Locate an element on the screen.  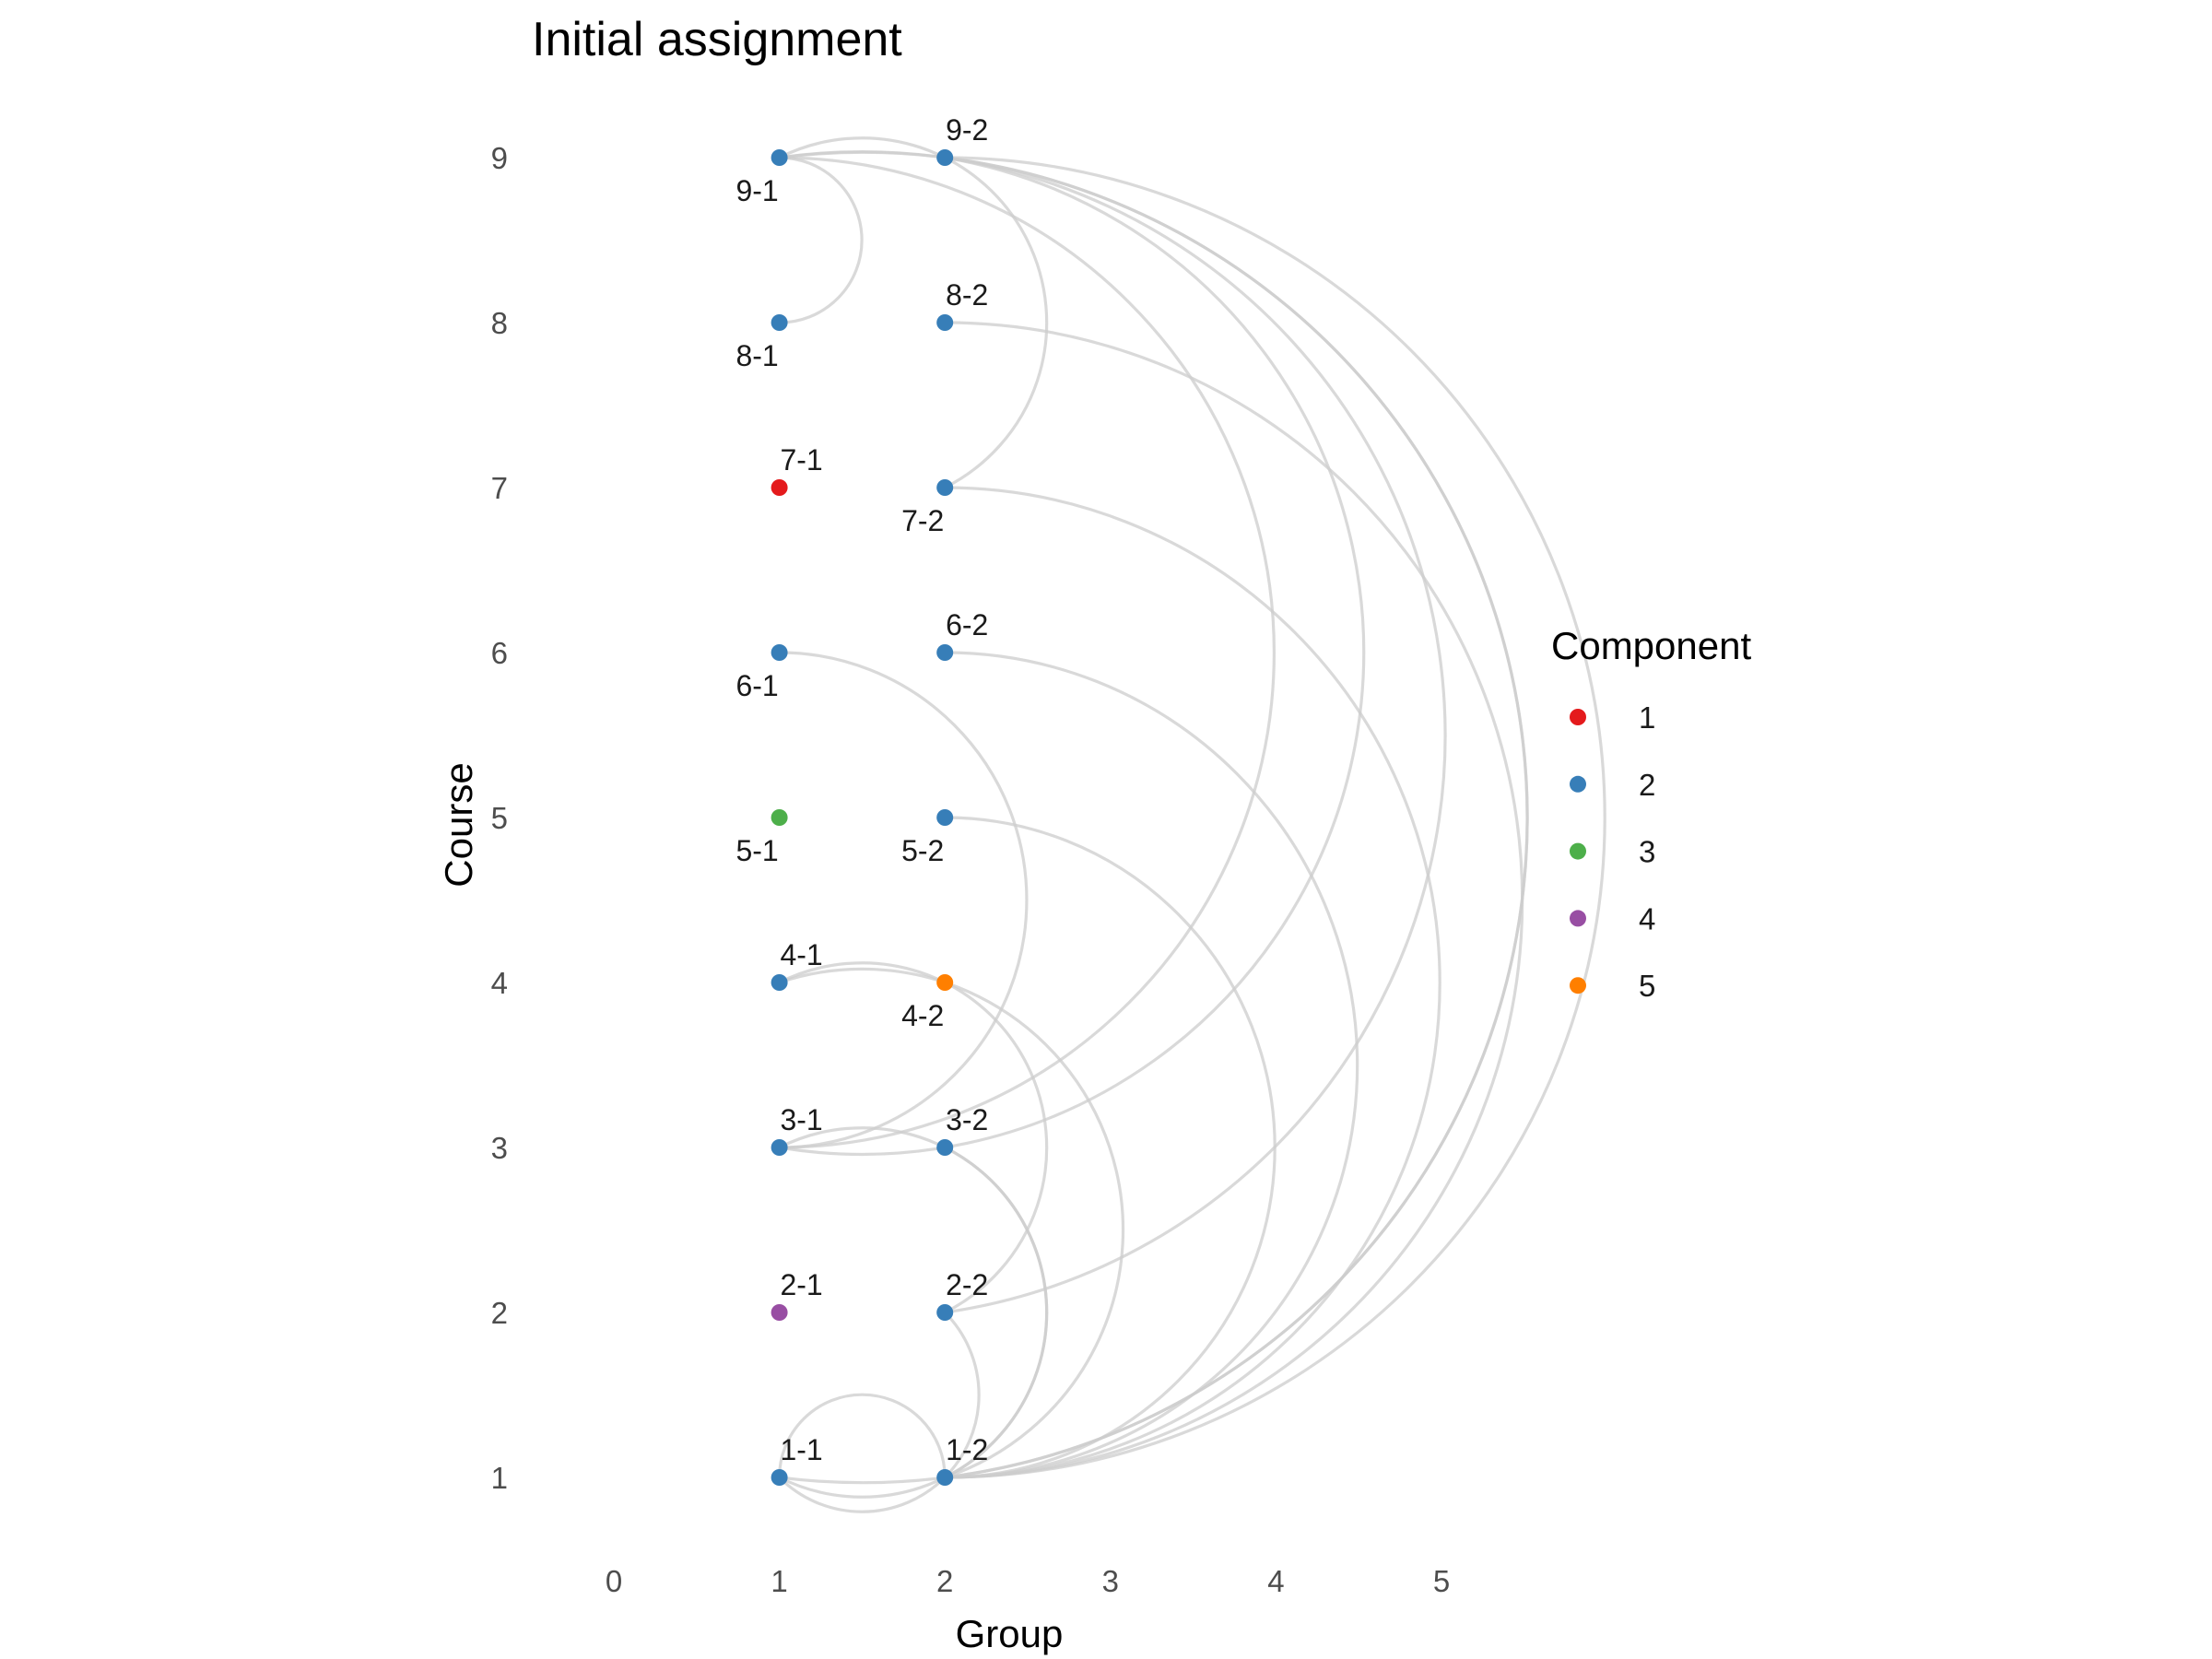
node-label-3-2: 3-2 is located at coordinates (967, 1119).